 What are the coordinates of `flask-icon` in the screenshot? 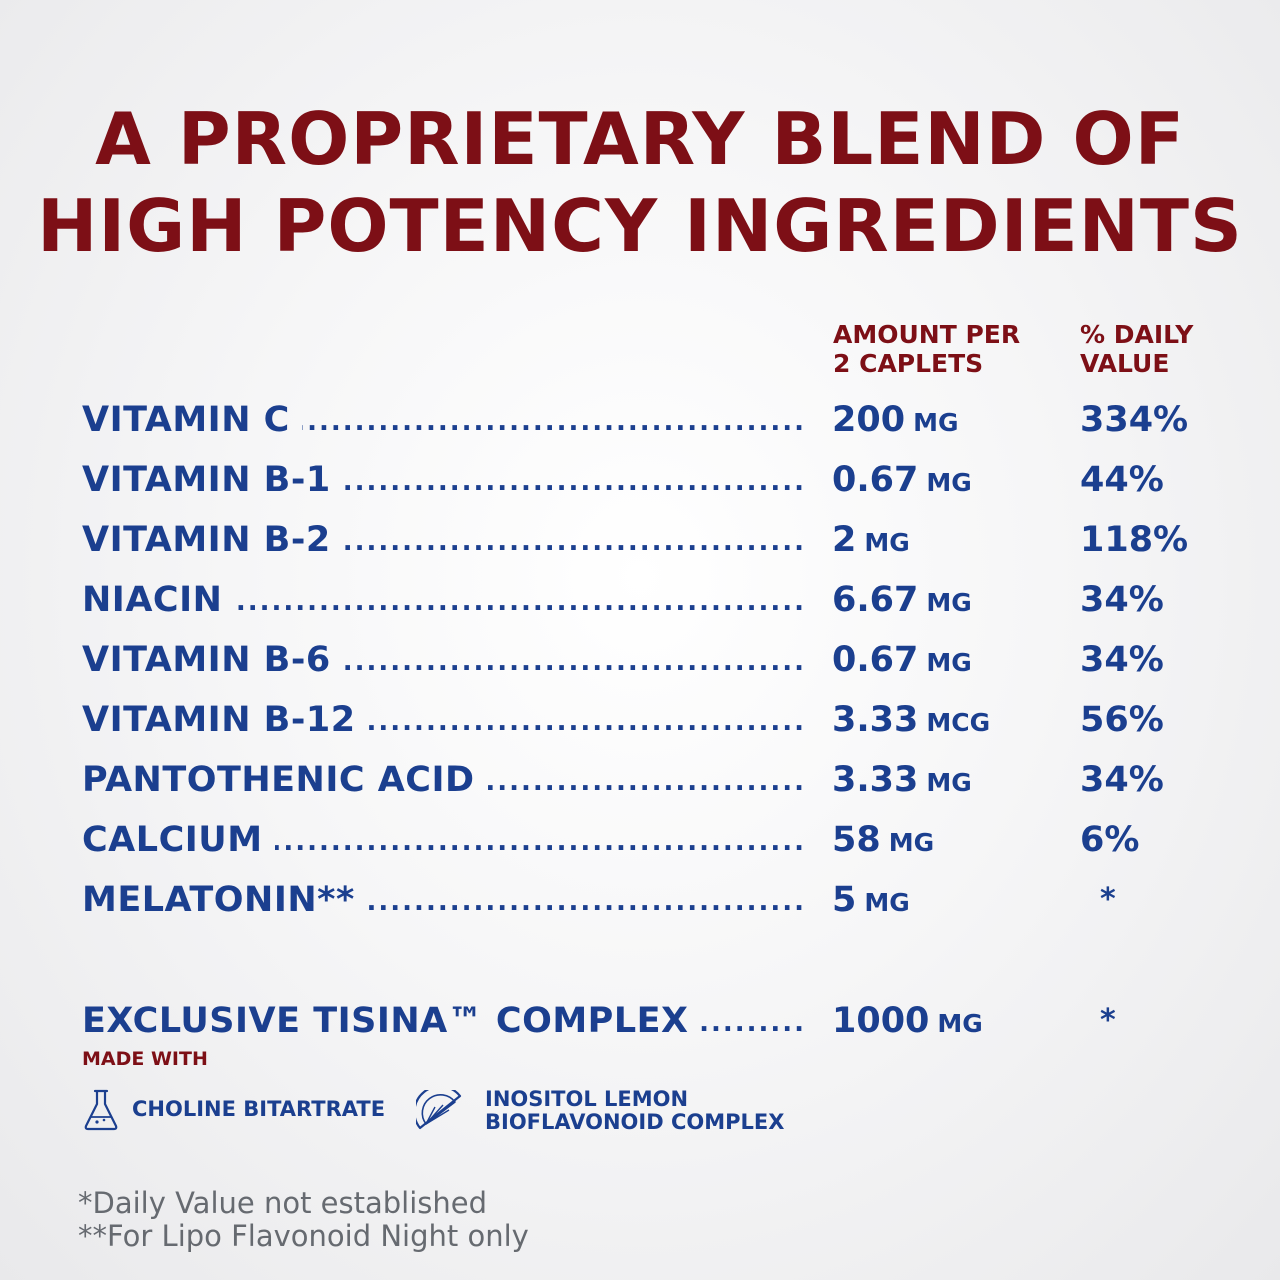 It's located at (101, 1110).